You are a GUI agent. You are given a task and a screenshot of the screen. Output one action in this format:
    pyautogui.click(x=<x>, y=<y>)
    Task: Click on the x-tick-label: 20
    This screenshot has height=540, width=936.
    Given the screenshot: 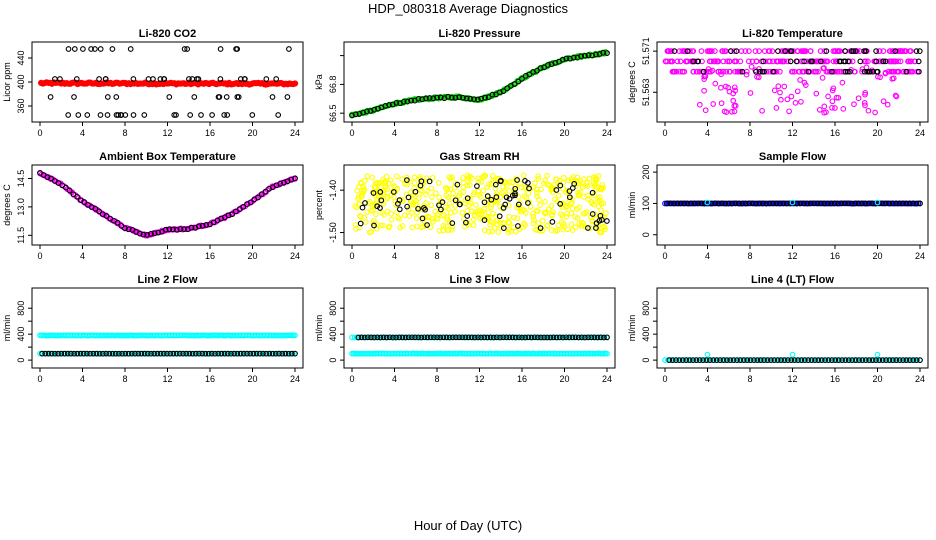 What is the action you would take?
    pyautogui.click(x=877, y=133)
    